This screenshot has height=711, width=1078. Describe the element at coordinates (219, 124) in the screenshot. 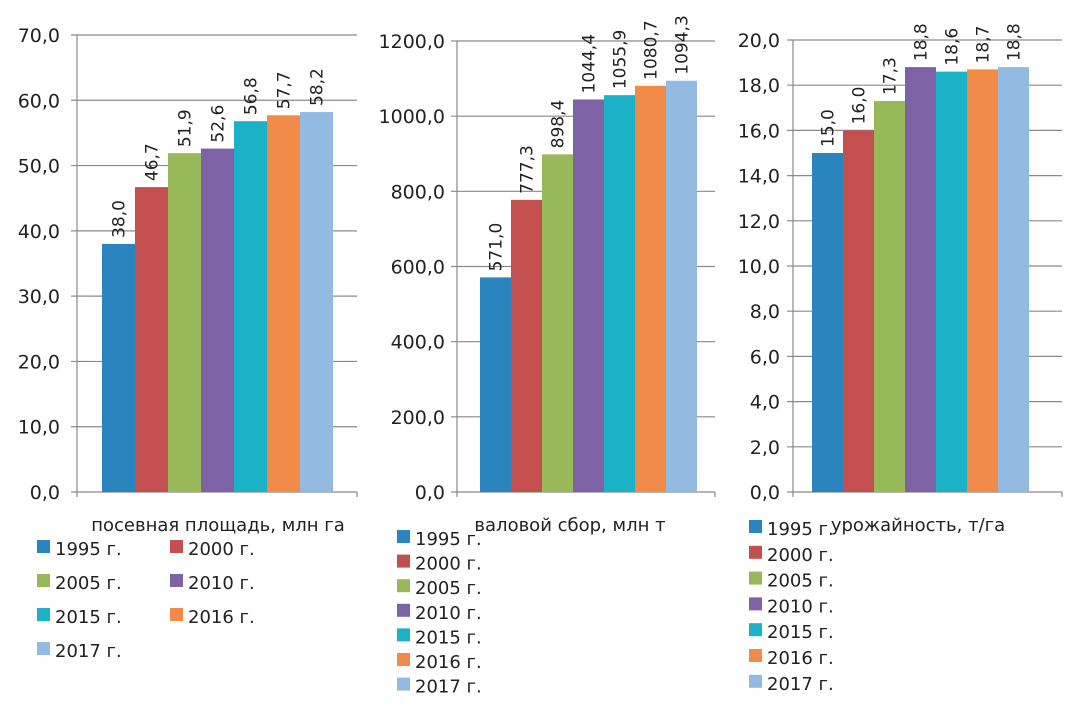

I see `data-label: 52,6` at that location.